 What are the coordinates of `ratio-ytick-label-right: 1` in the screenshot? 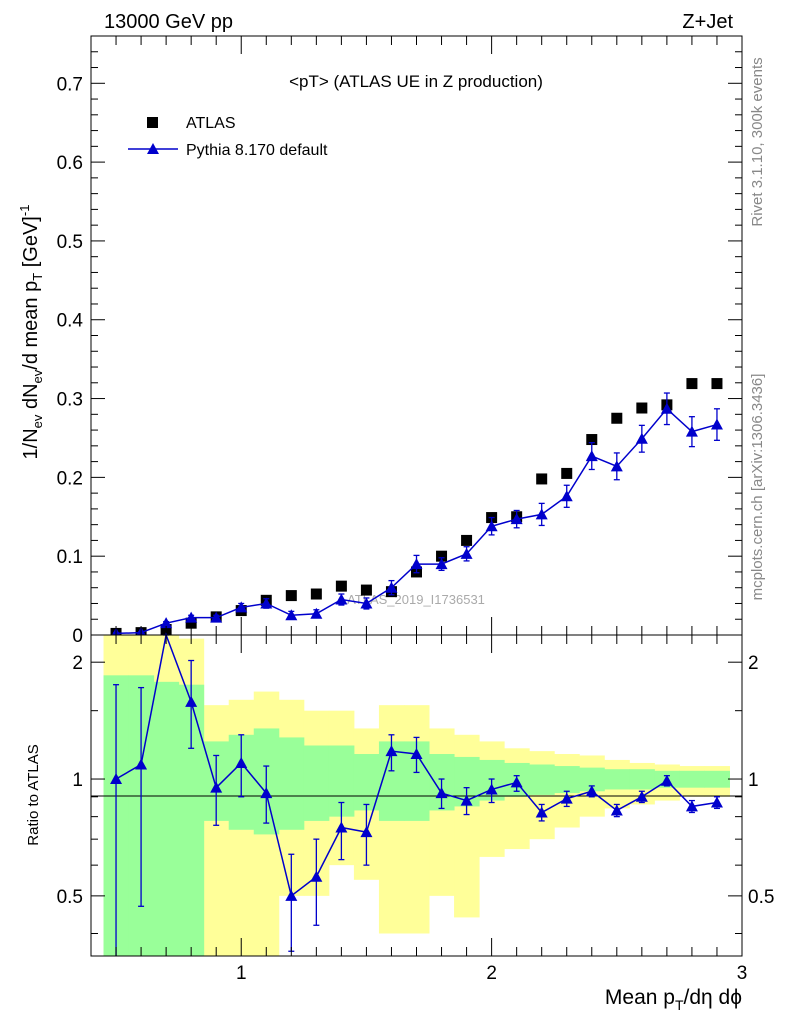 It's located at (753, 780).